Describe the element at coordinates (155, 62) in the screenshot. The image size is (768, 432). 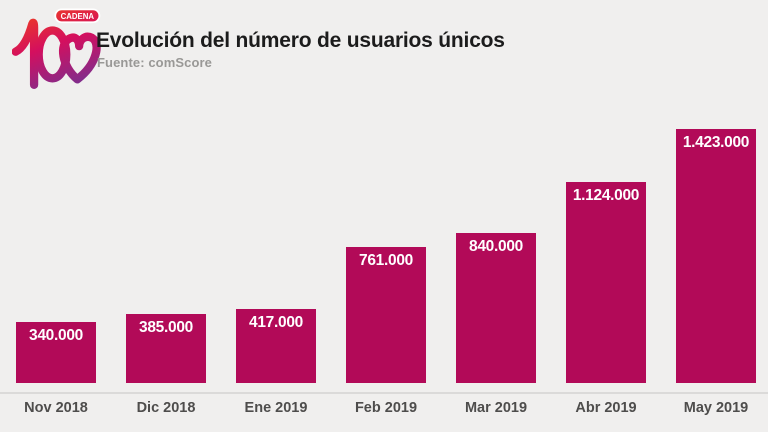
I see `source-label: Fuente: comScore` at that location.